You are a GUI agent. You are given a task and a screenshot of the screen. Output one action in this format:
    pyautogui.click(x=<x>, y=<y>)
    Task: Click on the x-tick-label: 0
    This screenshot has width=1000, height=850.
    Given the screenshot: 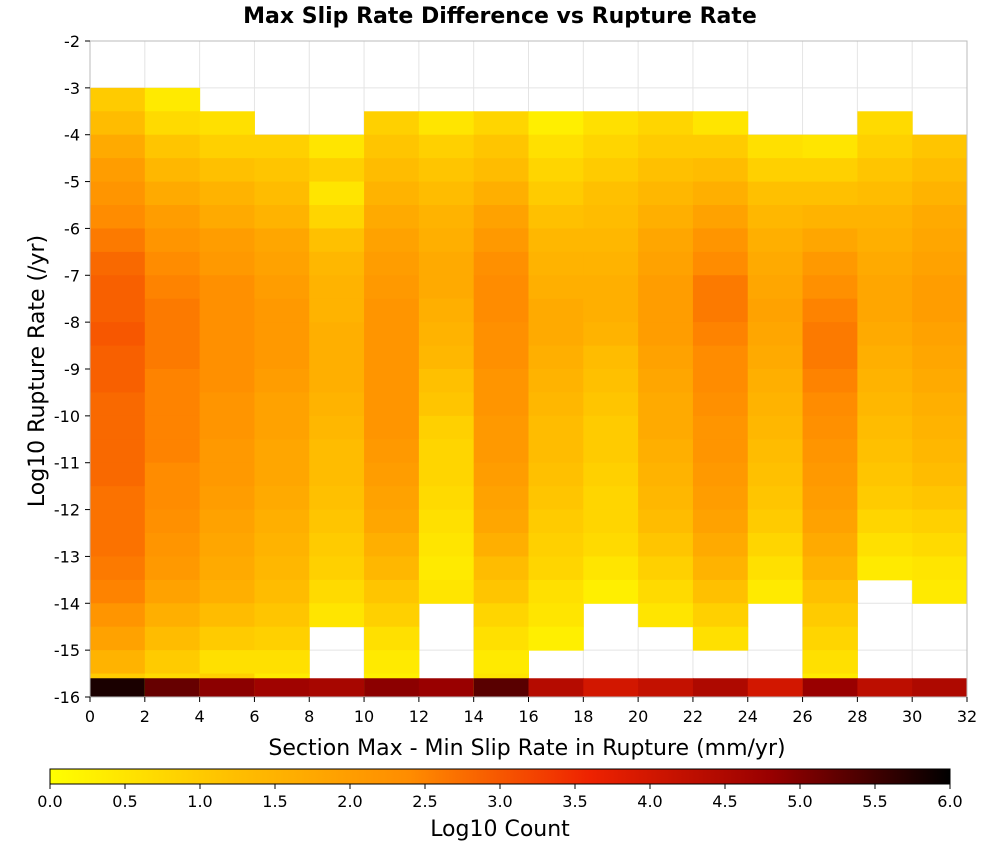 What is the action you would take?
    pyautogui.click(x=90, y=716)
    